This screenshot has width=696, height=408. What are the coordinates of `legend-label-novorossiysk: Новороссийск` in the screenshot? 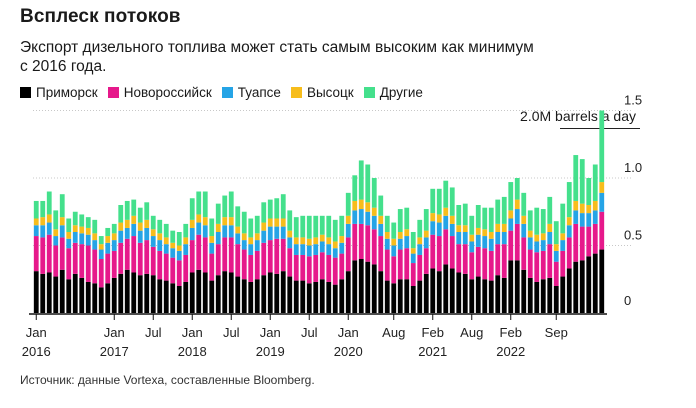 It's located at (167, 92).